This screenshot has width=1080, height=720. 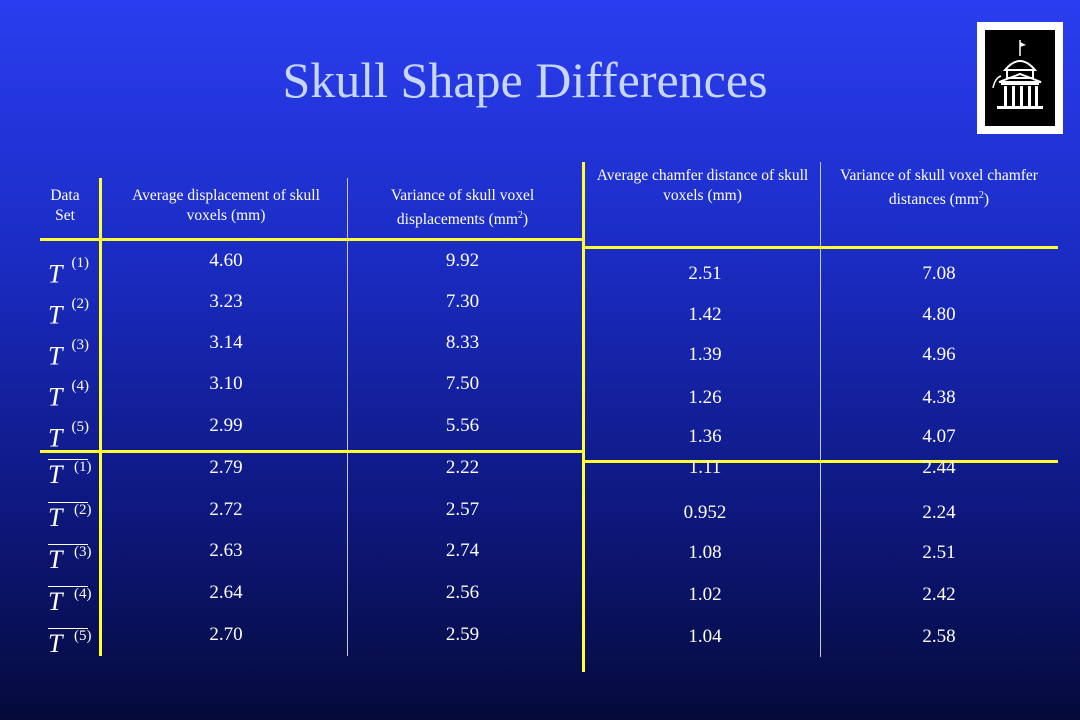 I want to click on row-label: T (4), so click(x=68, y=395).